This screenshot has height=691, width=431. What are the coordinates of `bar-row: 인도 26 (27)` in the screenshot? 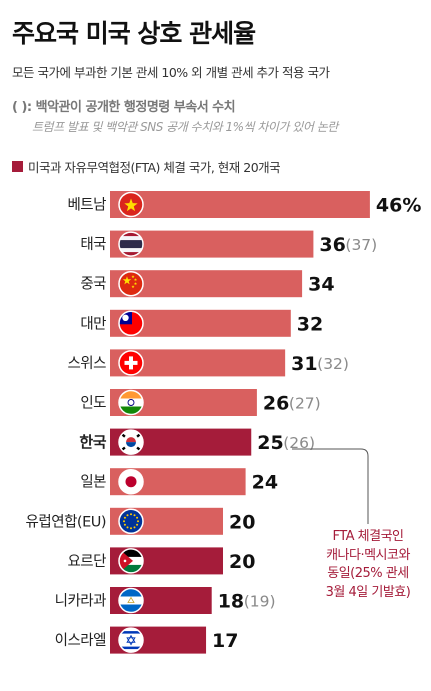 It's located at (200, 402).